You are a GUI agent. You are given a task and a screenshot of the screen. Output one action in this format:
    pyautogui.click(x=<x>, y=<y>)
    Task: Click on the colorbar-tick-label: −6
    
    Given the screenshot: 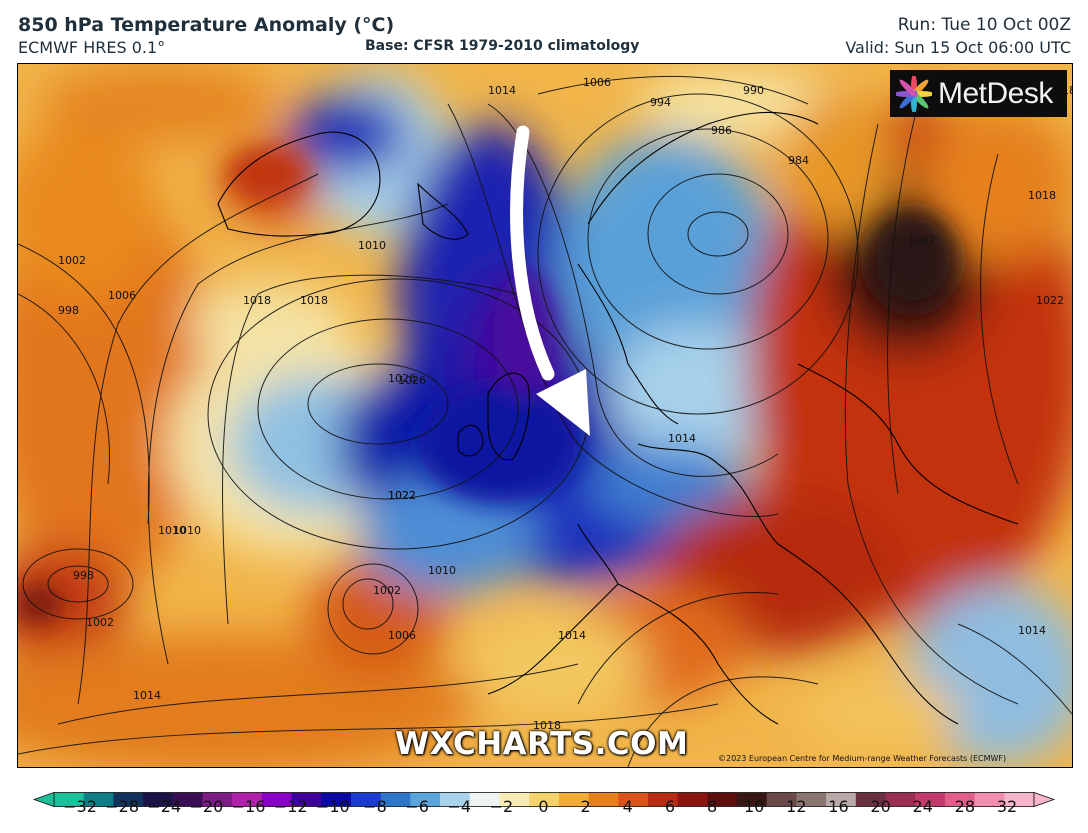 What is the action you would take?
    pyautogui.click(x=417, y=806)
    